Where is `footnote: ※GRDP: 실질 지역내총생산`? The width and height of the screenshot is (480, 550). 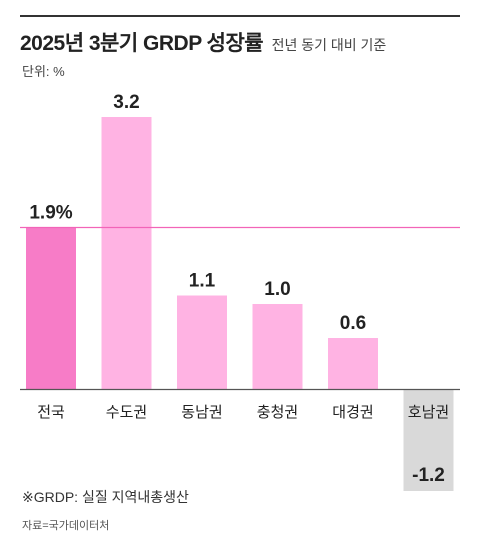
footnote: ※GRDP: 실질 지역내총생산 is located at coordinates (105, 497).